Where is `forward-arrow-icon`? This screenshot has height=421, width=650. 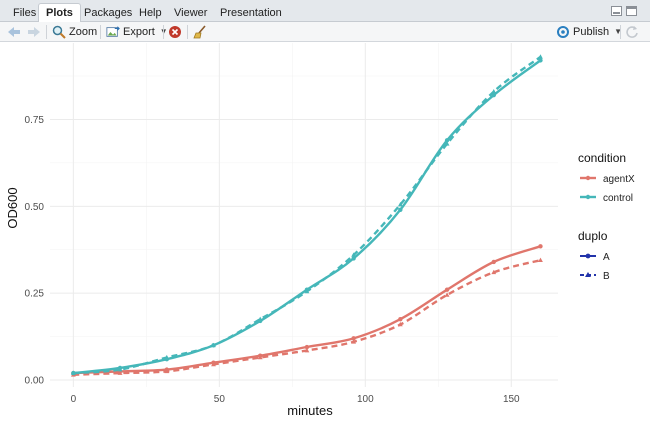 forward-arrow-icon is located at coordinates (34, 32).